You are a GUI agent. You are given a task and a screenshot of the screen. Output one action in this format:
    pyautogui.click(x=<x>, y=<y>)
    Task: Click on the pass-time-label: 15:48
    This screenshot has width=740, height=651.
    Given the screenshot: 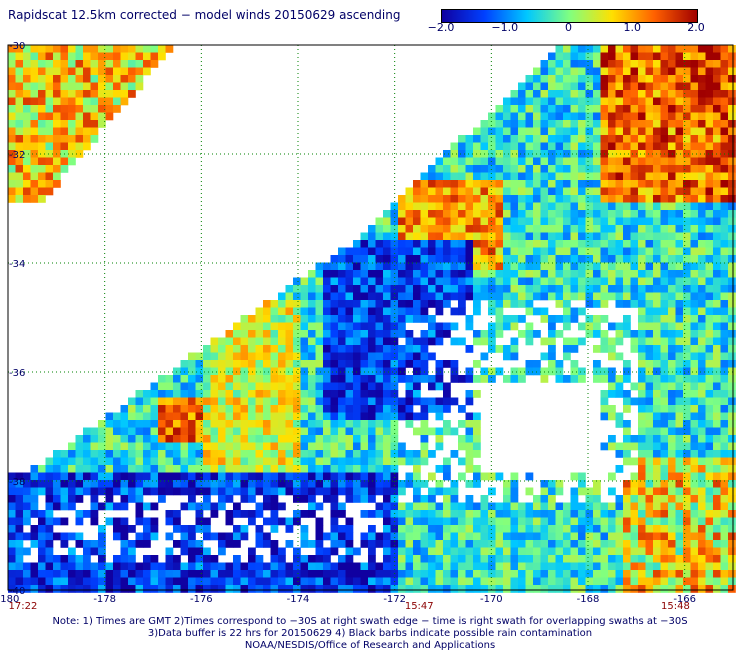 What is the action you would take?
    pyautogui.click(x=675, y=606)
    